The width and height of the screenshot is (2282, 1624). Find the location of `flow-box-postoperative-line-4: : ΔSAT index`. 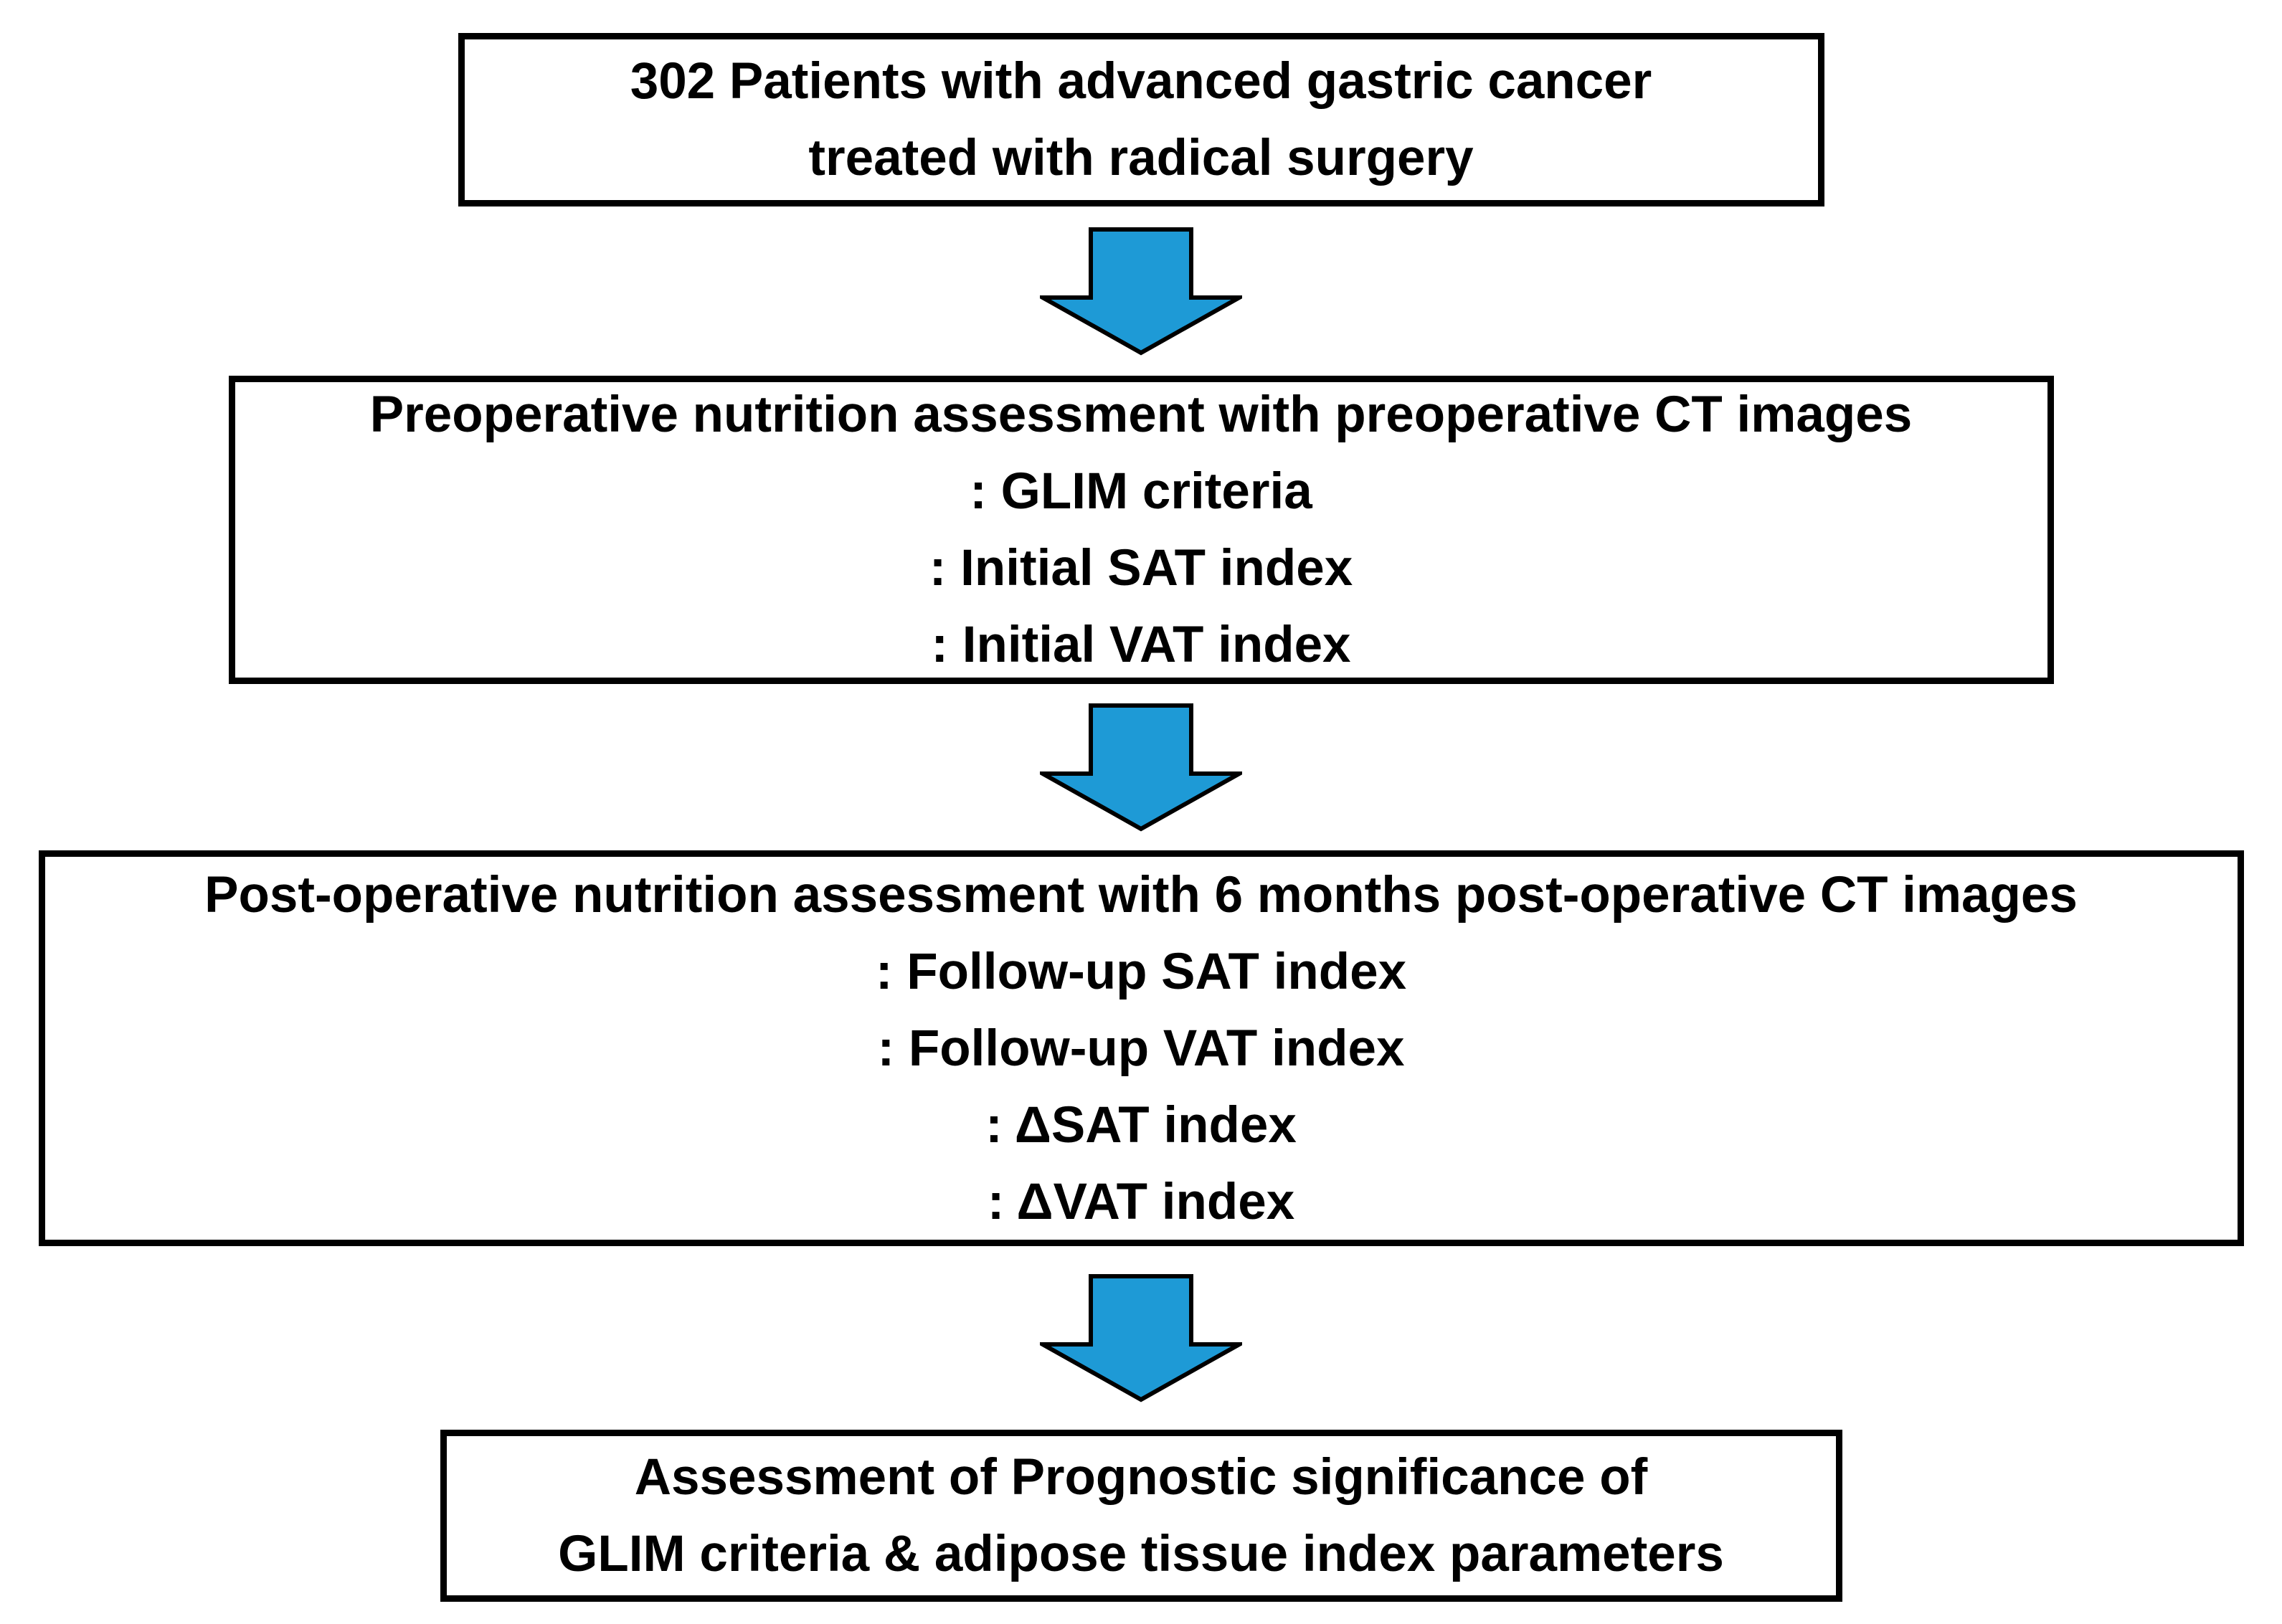

flow-box-postoperative-line-4: : ΔSAT index is located at coordinates (1141, 1125).